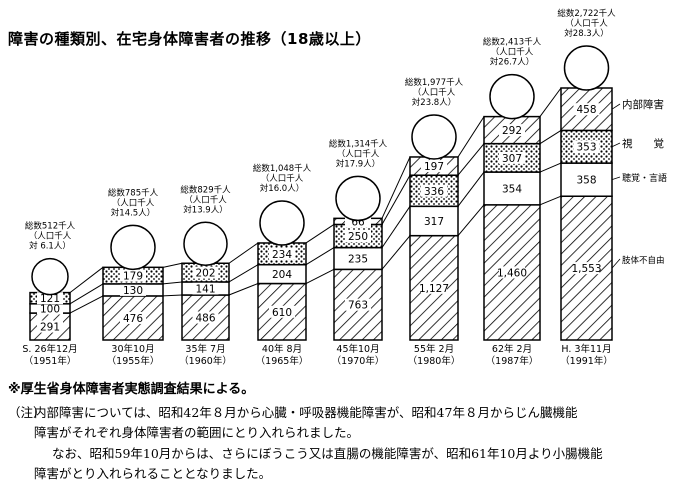  I want to click on value-label-internal-6: 292, so click(512, 131).